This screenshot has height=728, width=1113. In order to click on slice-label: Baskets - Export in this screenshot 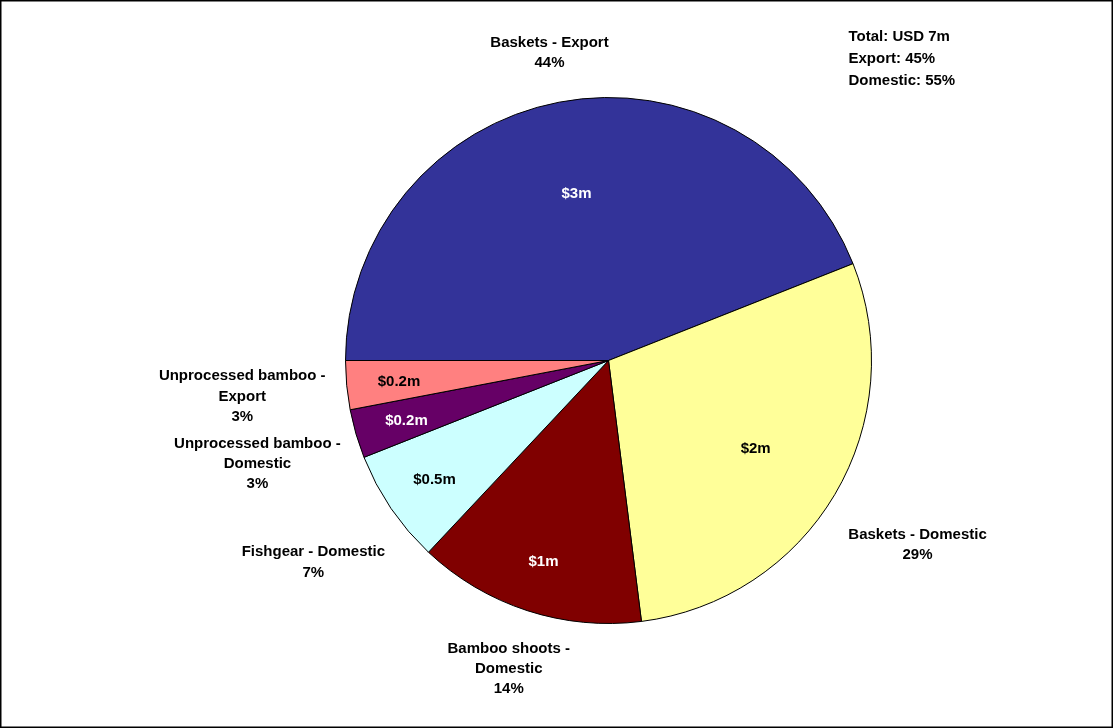, I will do `click(549, 41)`.